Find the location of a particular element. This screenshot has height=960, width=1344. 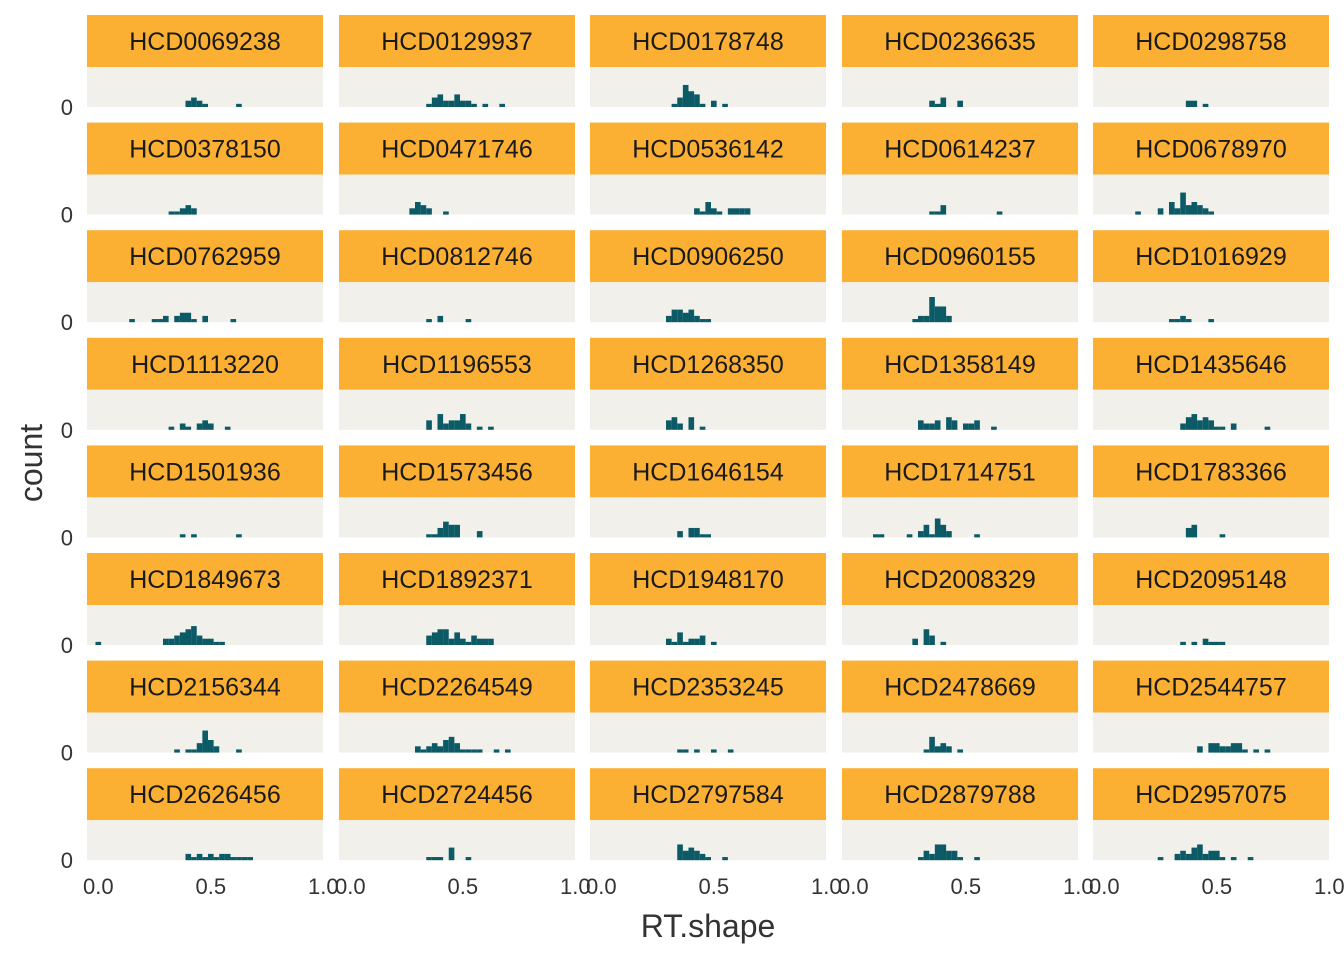

facet-strip-label: HCD1646154 is located at coordinates (708, 472).